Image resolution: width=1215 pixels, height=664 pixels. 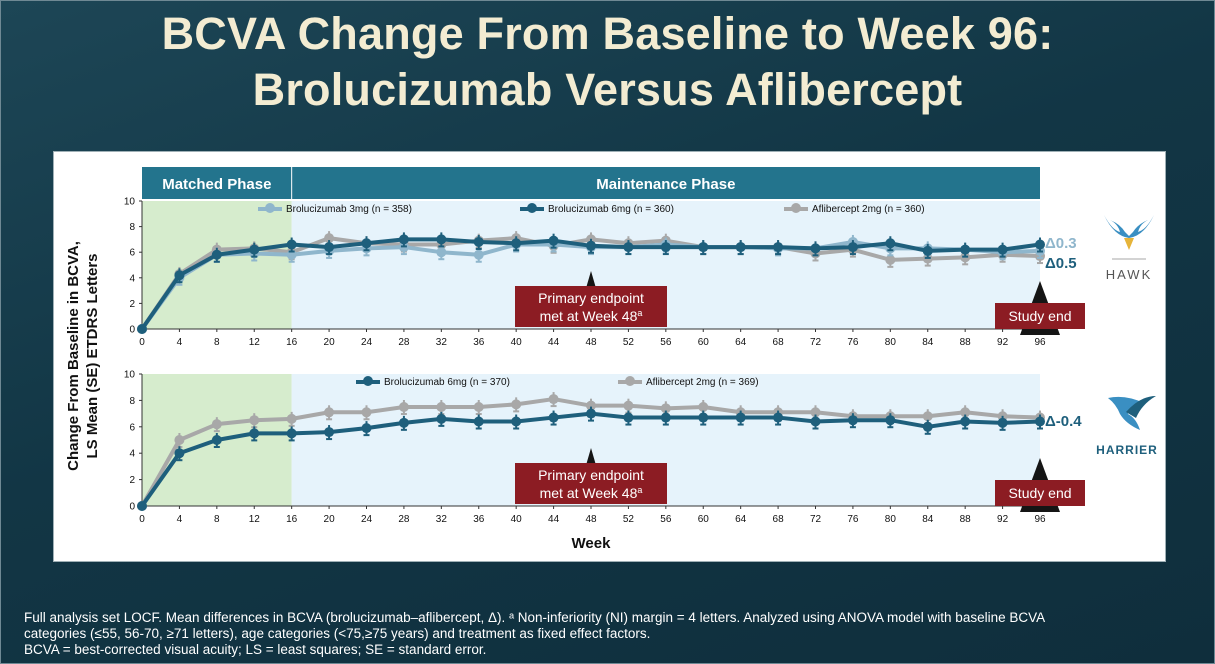 I want to click on title-line-1: BCVA Change From Baseline to Week 96:, so click(x=607, y=33).